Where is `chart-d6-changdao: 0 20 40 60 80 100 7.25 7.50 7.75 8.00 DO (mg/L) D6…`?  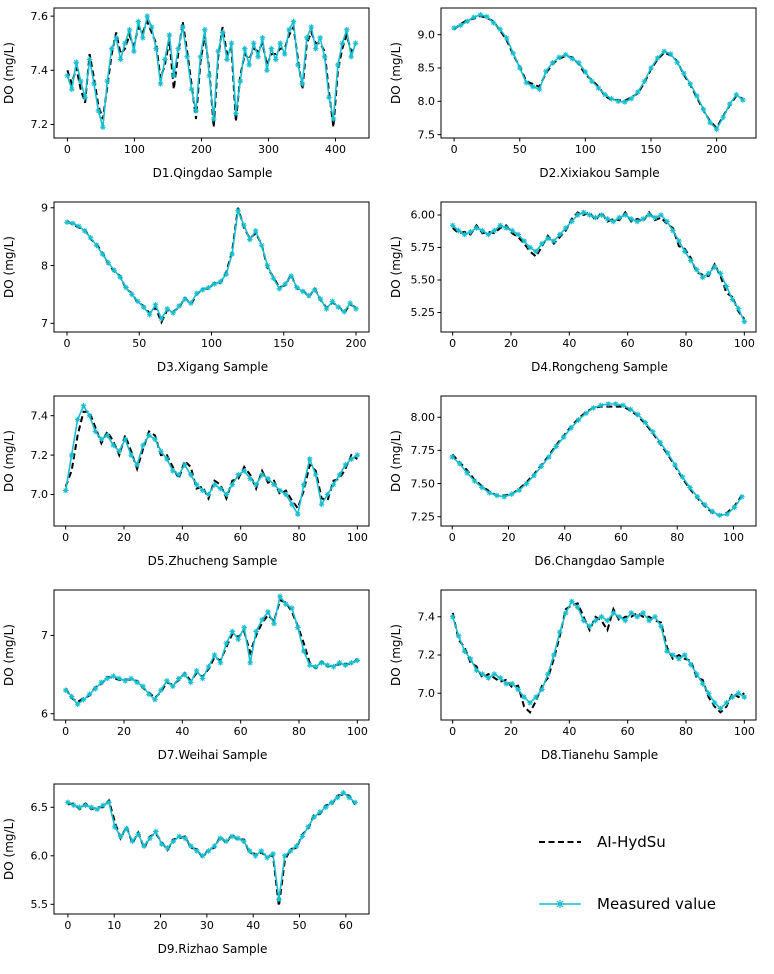
chart-d6-changdao: 0 20 40 60 80 100 7.25 7.50 7.75 8.00 DO (mg/L) D6… is located at coordinates (580, 485).